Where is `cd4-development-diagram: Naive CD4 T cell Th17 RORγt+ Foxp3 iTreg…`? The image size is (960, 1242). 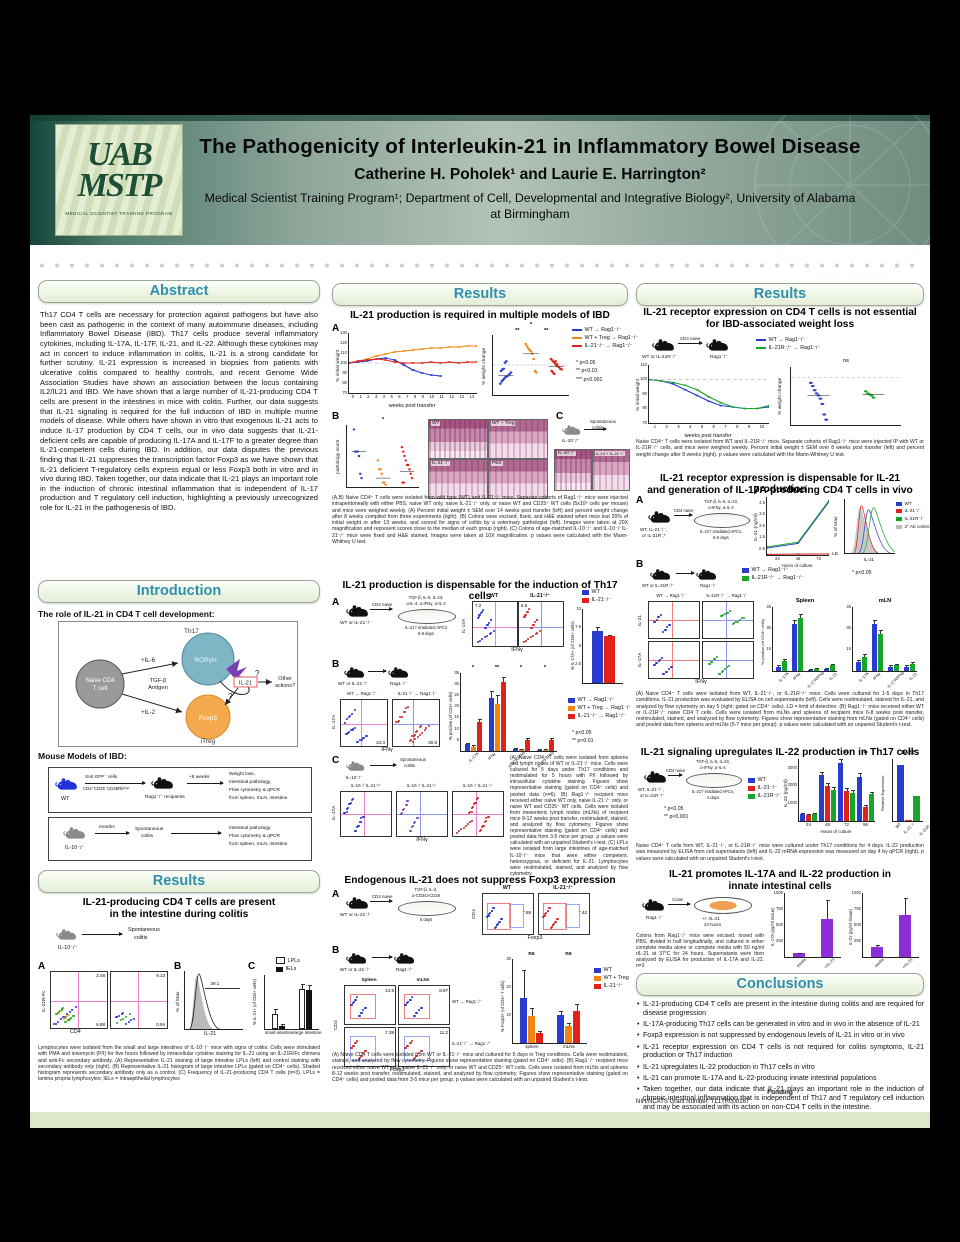 cd4-development-diagram: Naive CD4 T cell Th17 RORγt+ Foxp3 iTreg… is located at coordinates (178, 684).